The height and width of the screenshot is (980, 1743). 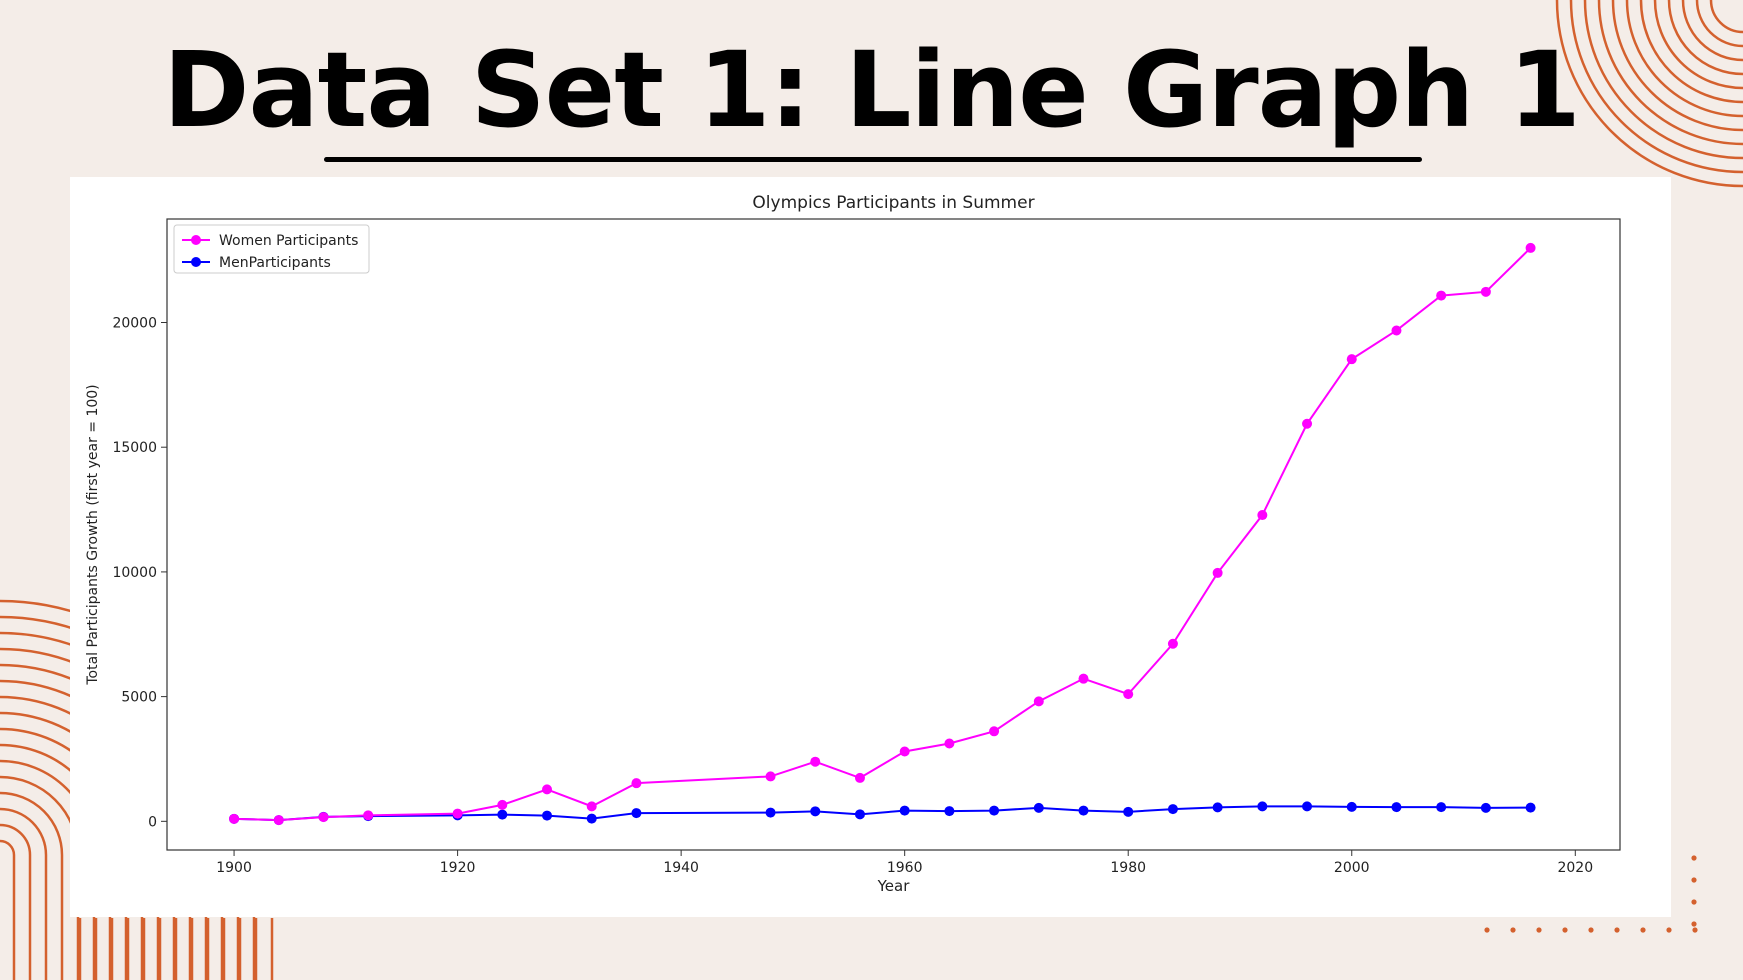 I want to click on legend-item: MenParticipants, so click(x=256, y=263).